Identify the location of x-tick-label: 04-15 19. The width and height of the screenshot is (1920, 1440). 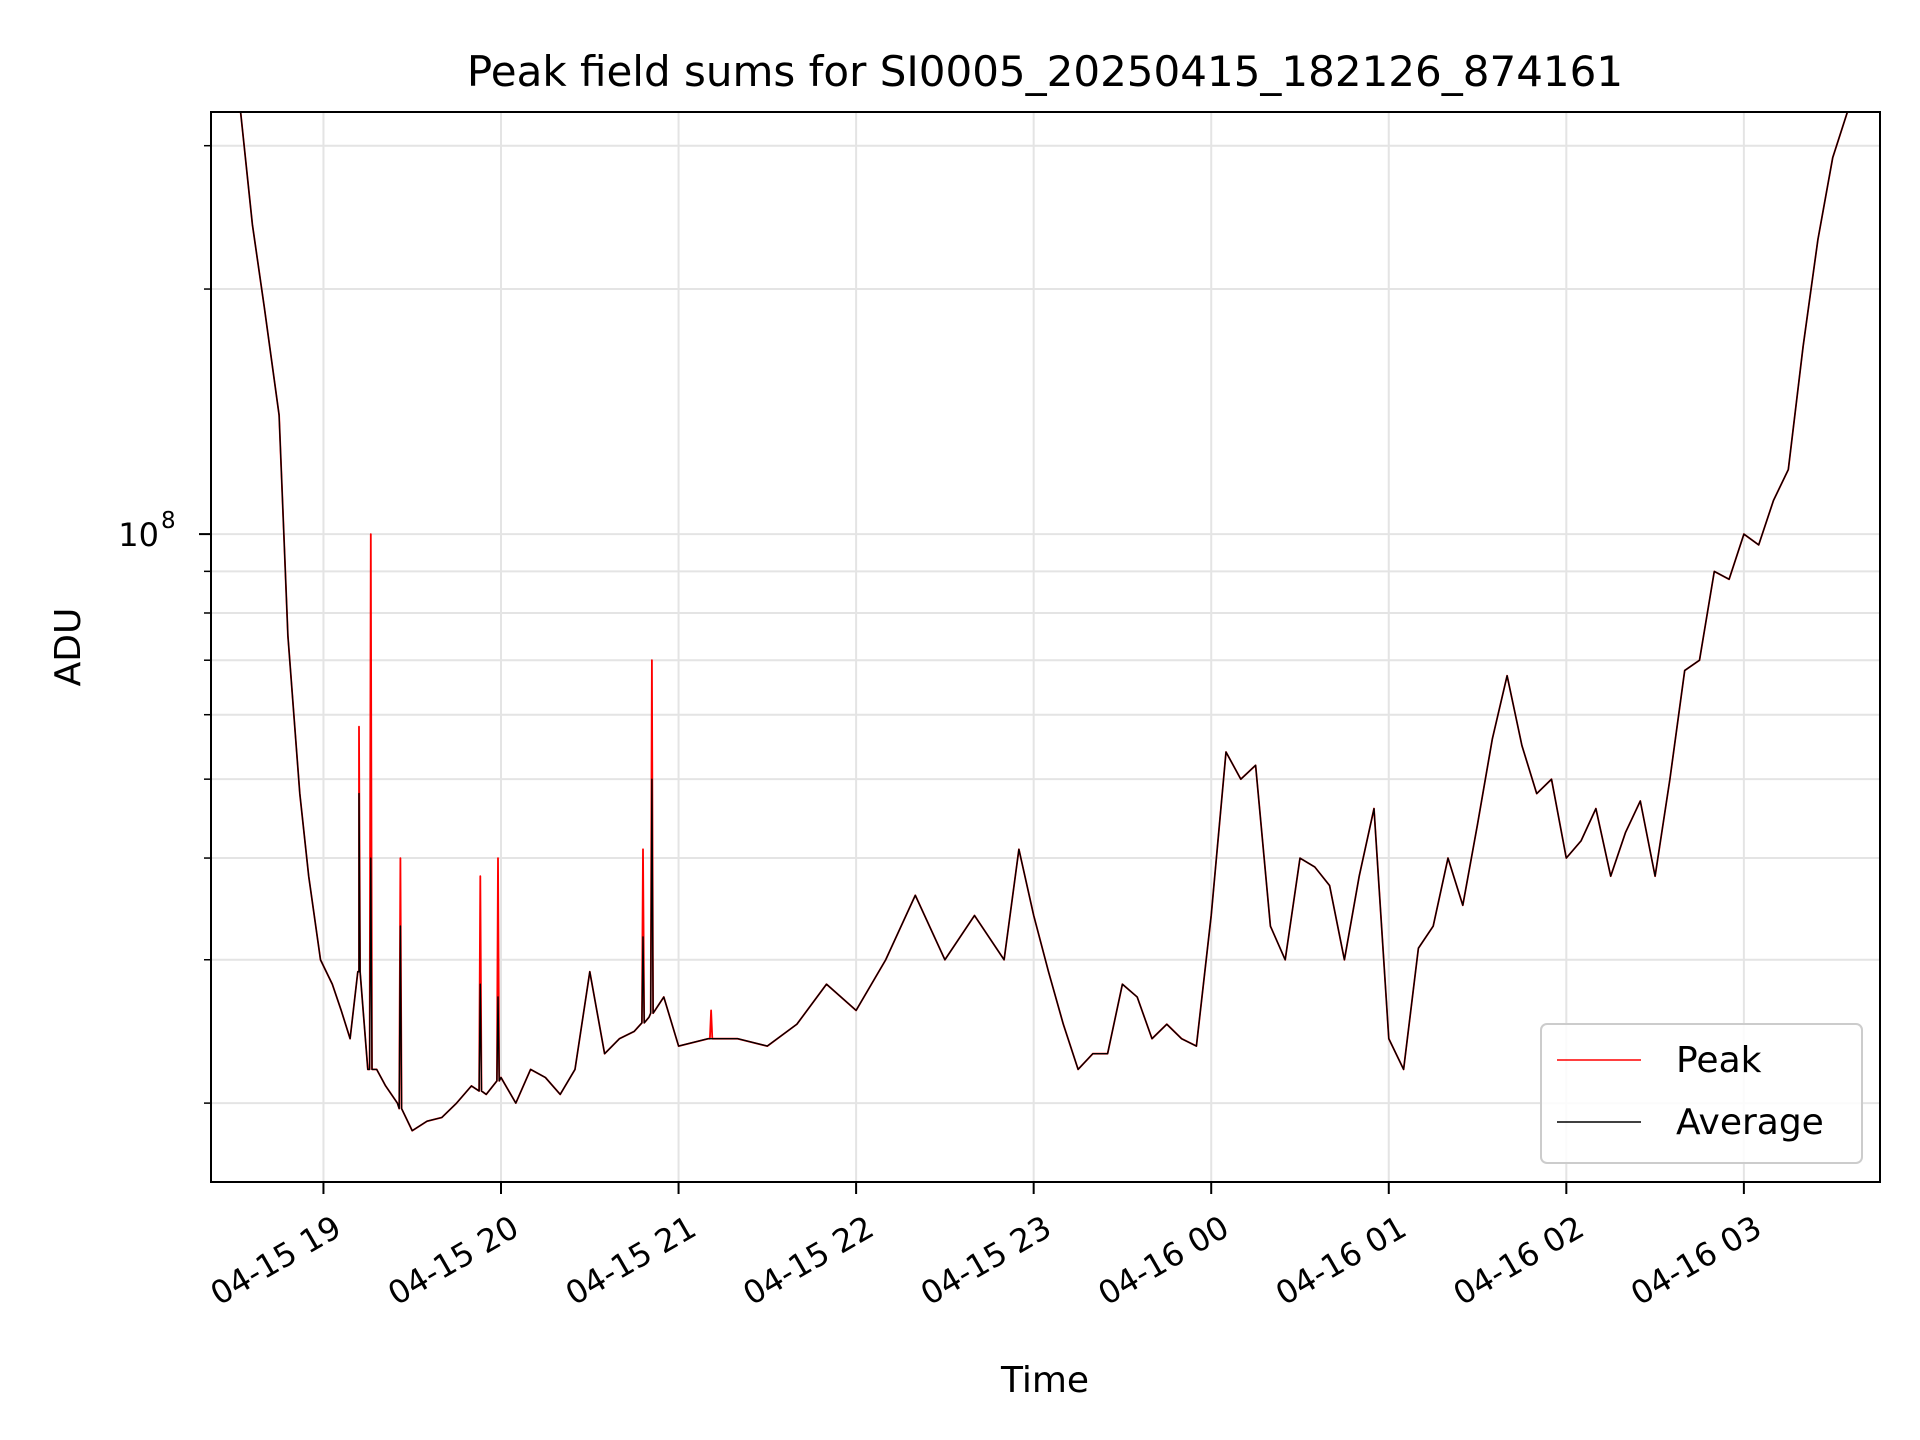
(276, 1260).